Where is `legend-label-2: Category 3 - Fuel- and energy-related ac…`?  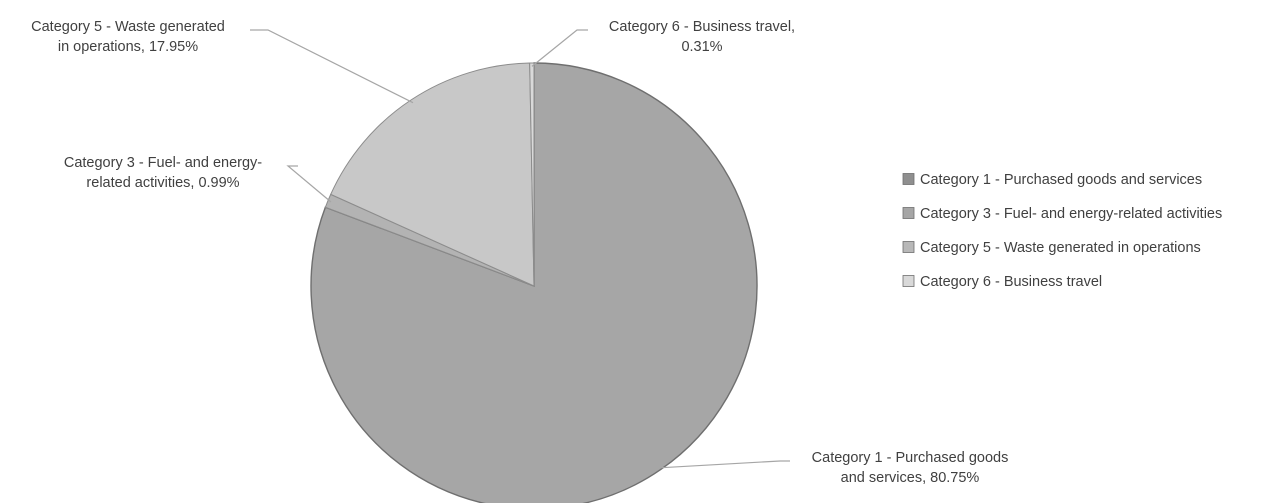
legend-label-2: Category 3 - Fuel- and energy-related ac… is located at coordinates (1071, 214).